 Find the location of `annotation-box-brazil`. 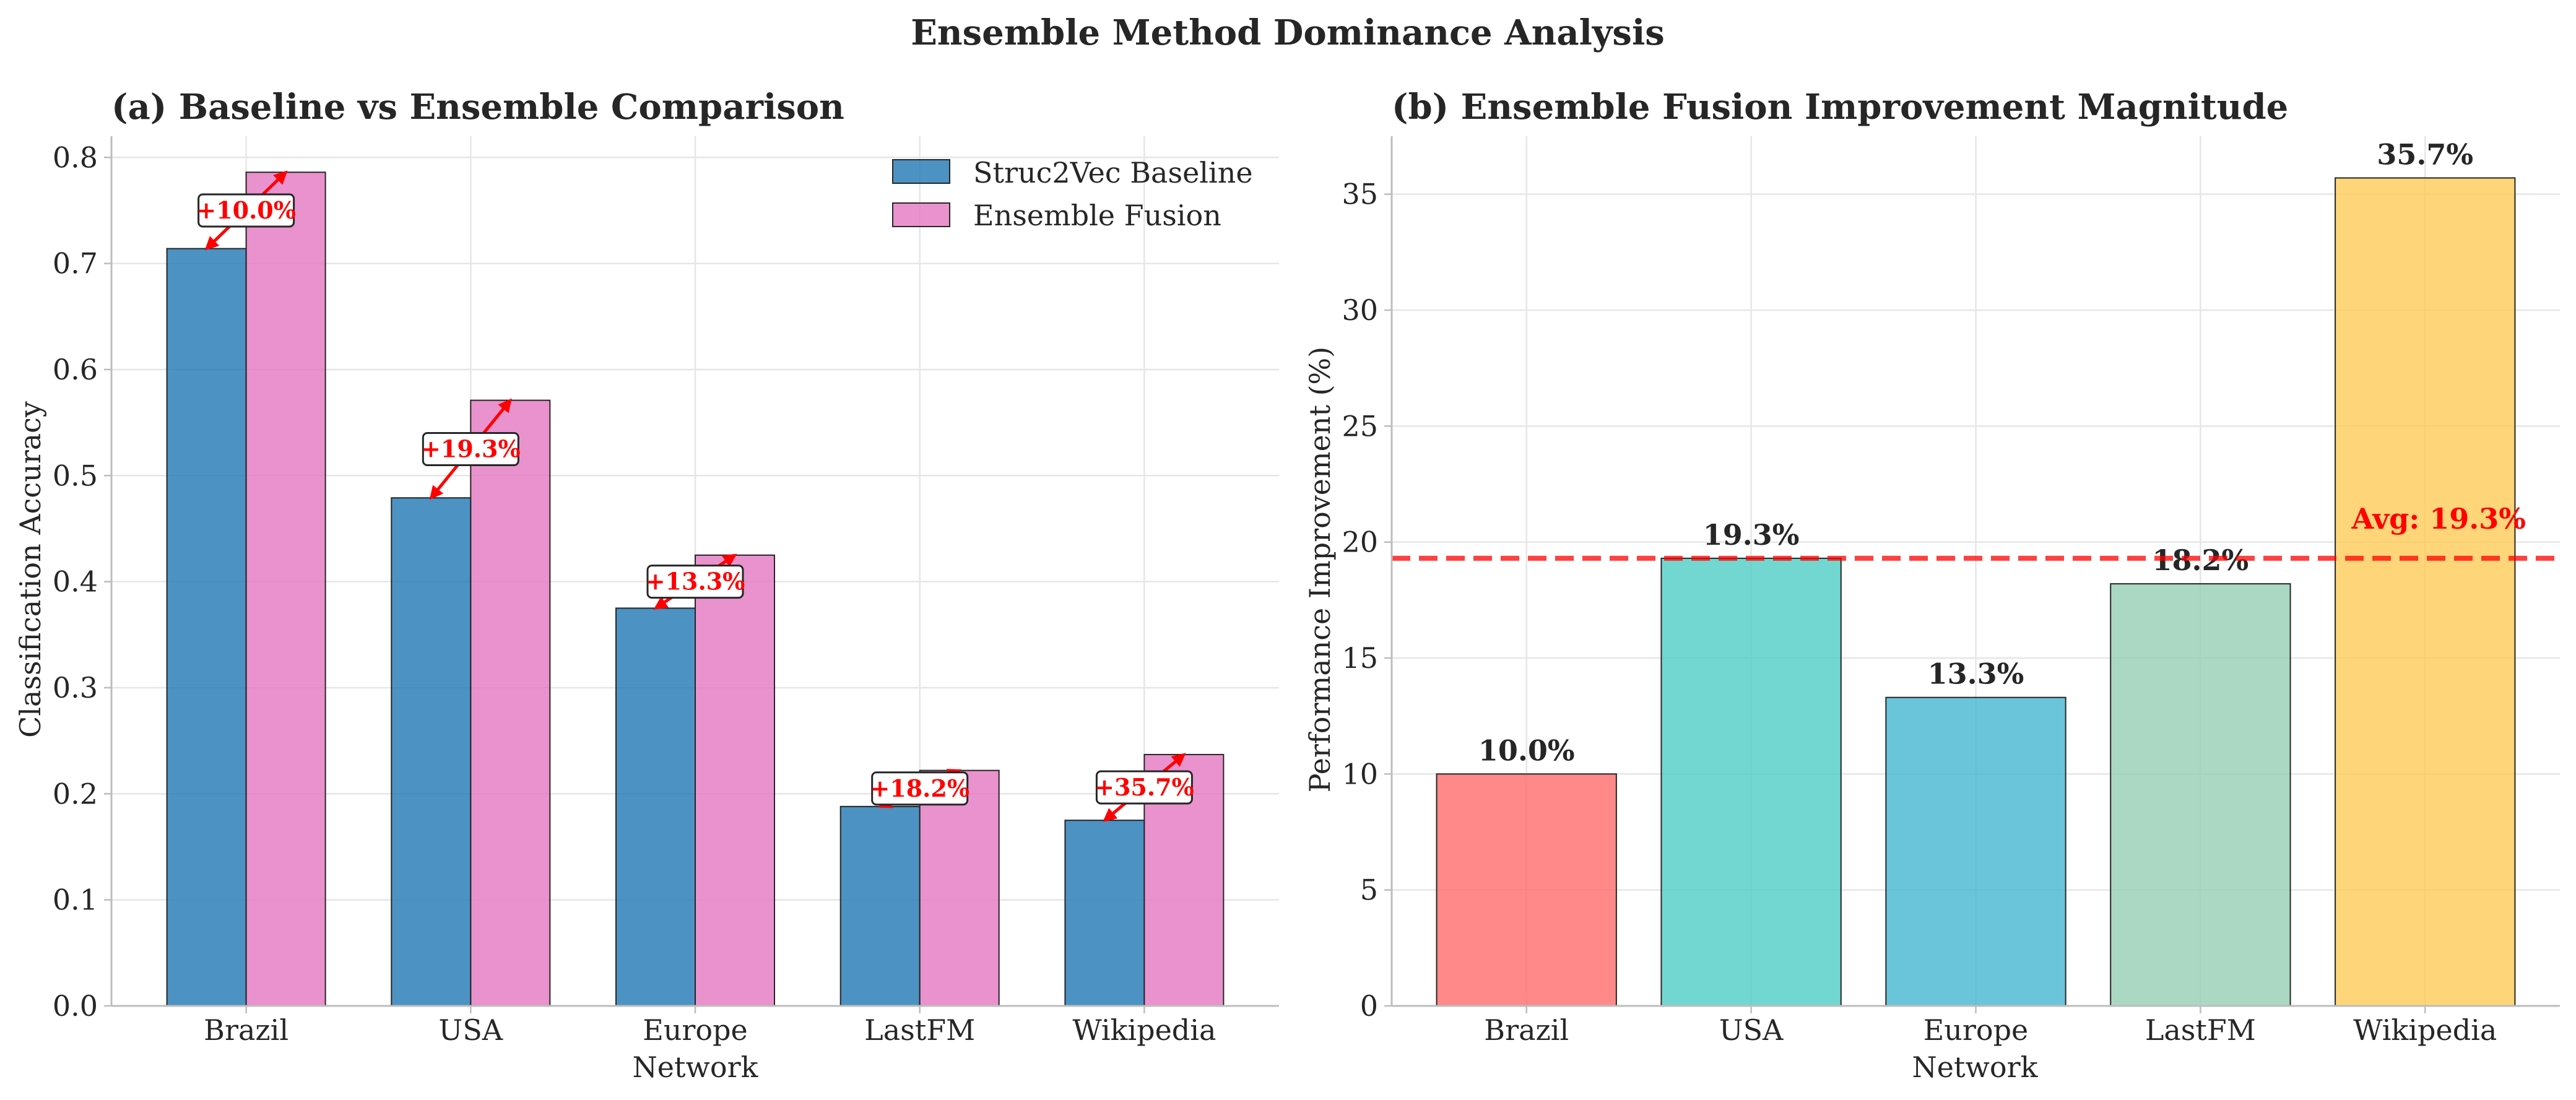

annotation-box-brazil is located at coordinates (246, 210).